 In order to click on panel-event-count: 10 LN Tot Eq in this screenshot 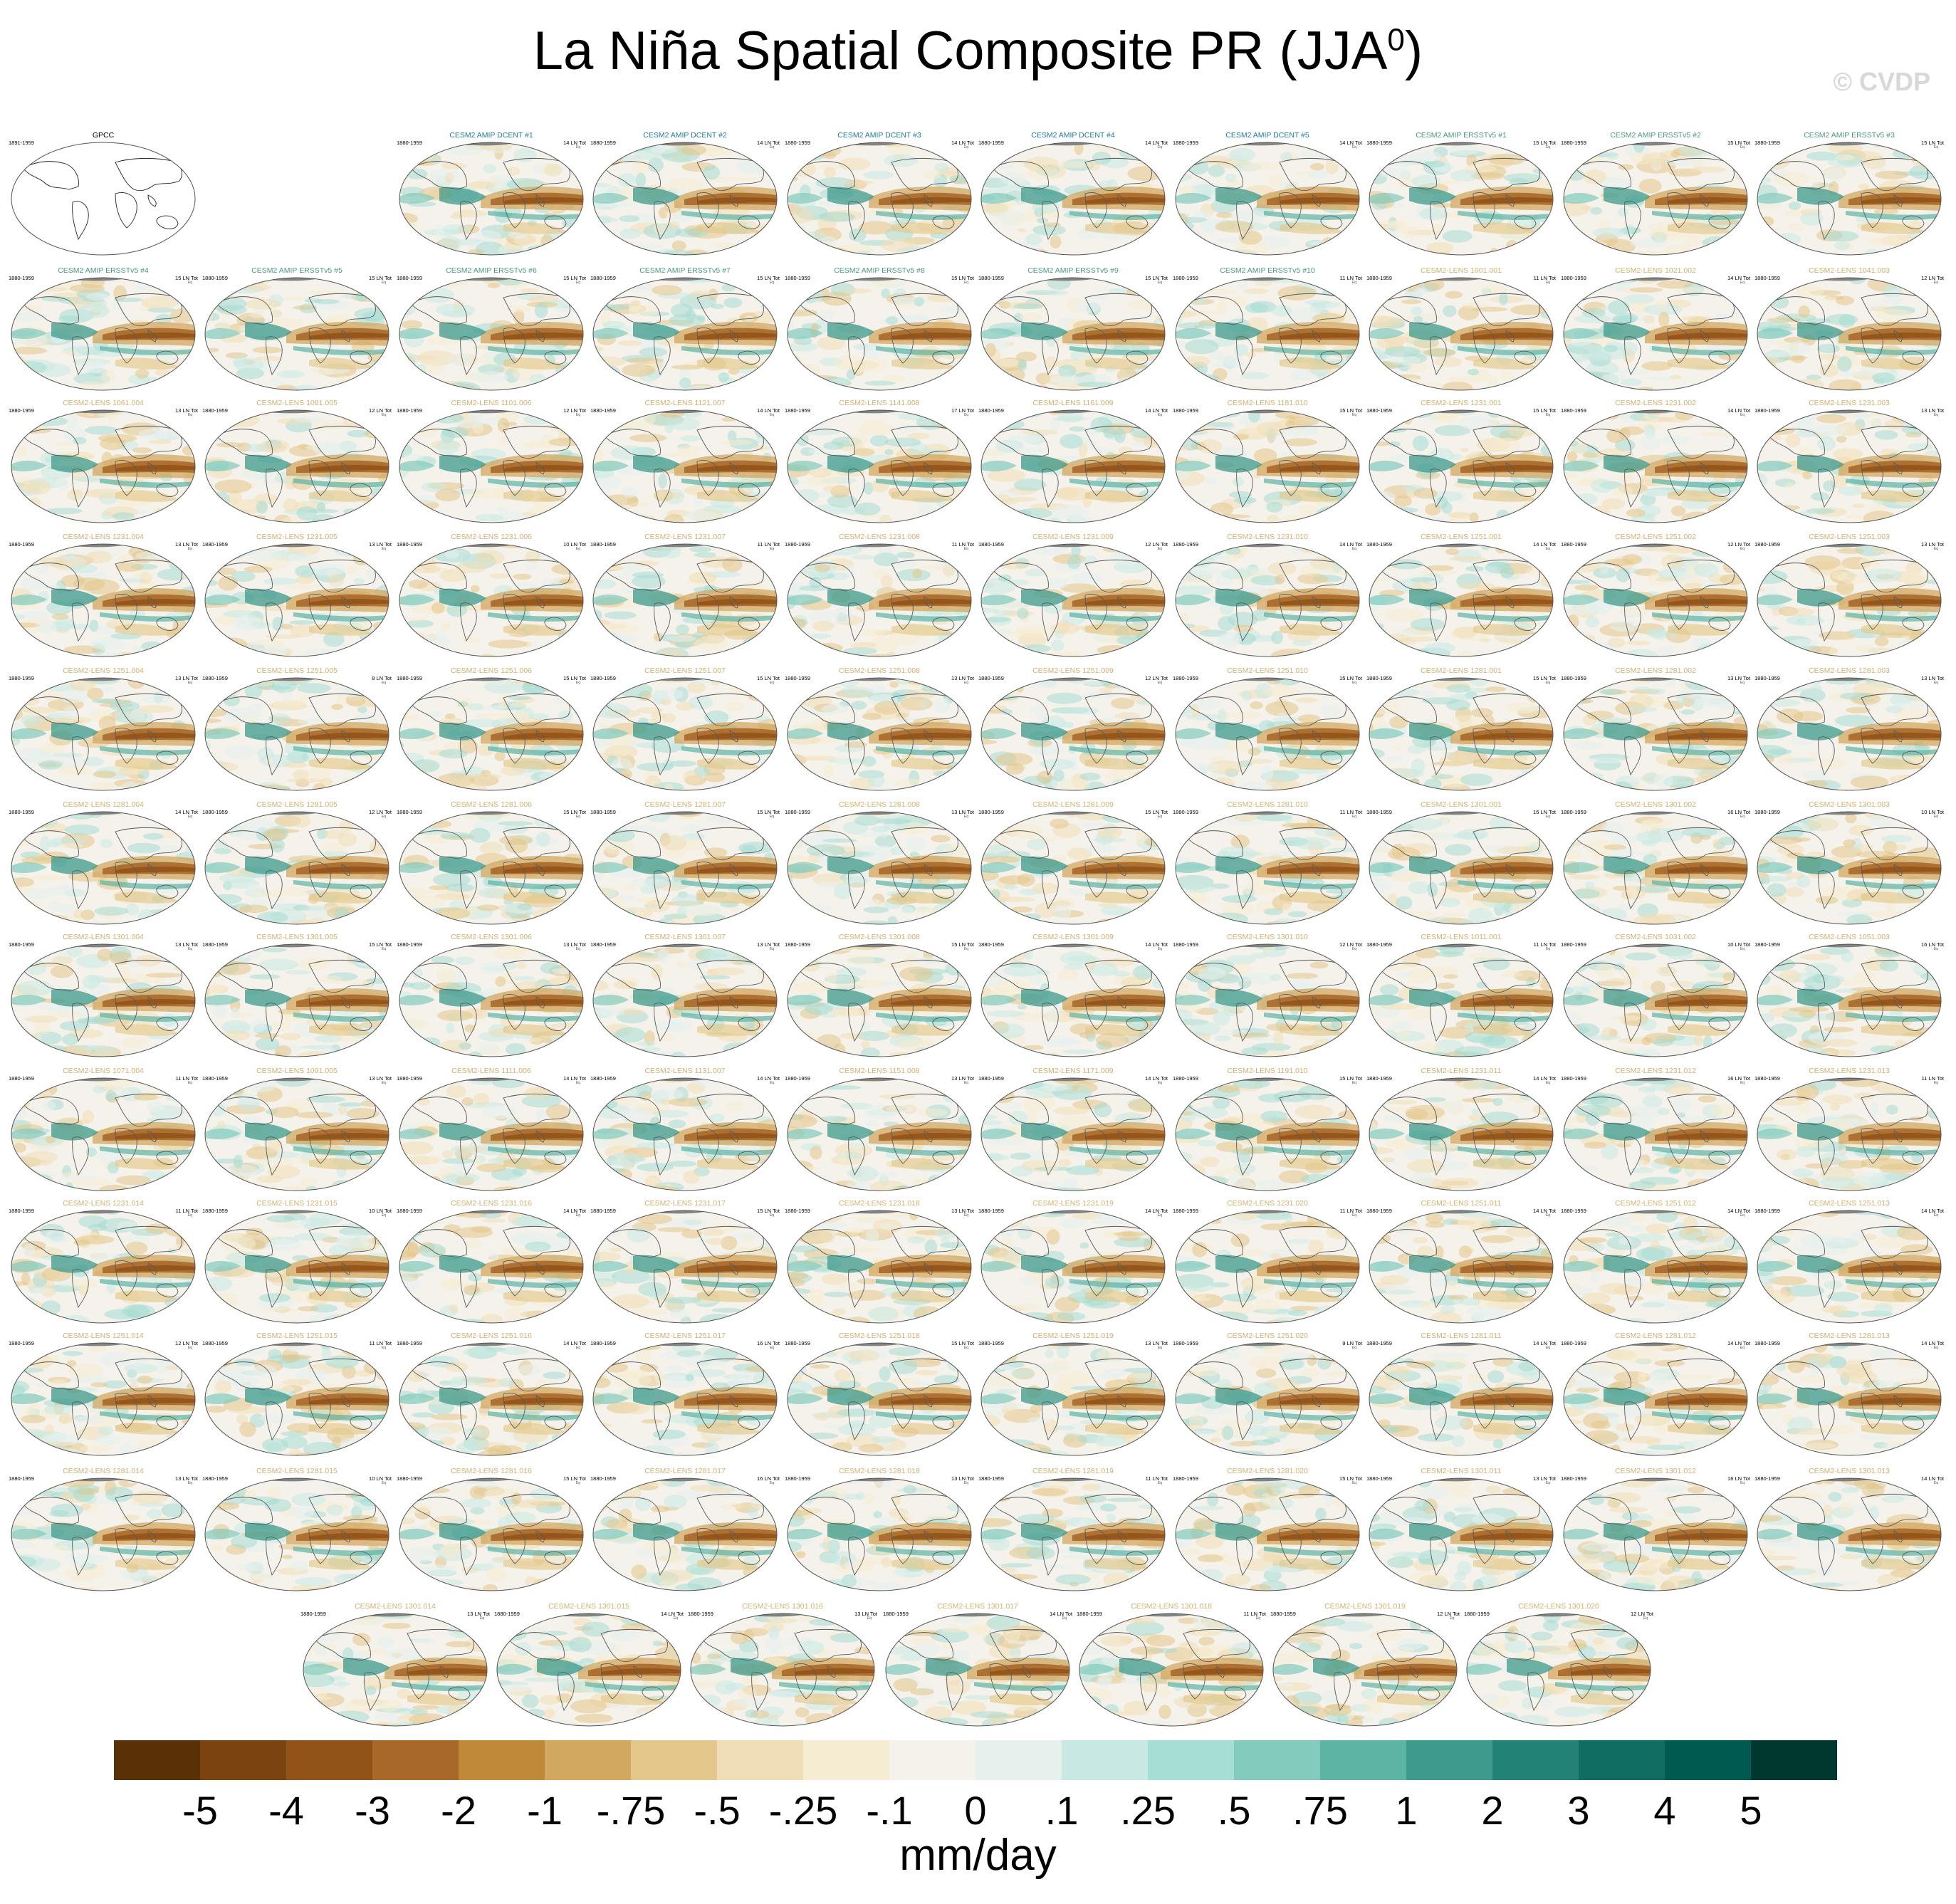, I will do `click(1932, 814)`.